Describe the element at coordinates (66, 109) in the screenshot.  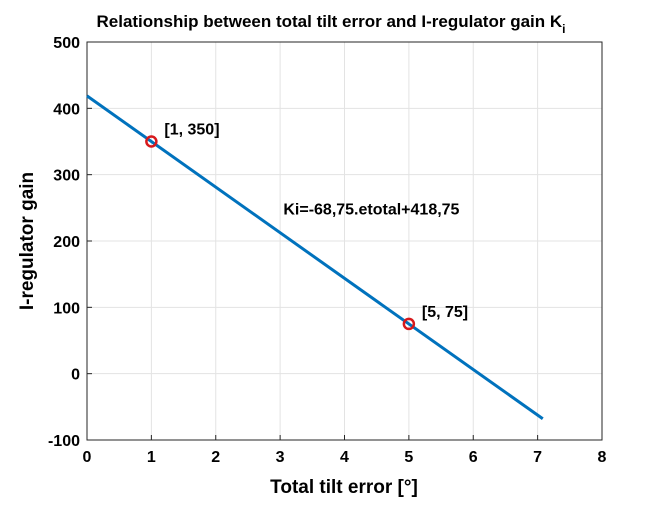
I see `y-tick-label: 400` at that location.